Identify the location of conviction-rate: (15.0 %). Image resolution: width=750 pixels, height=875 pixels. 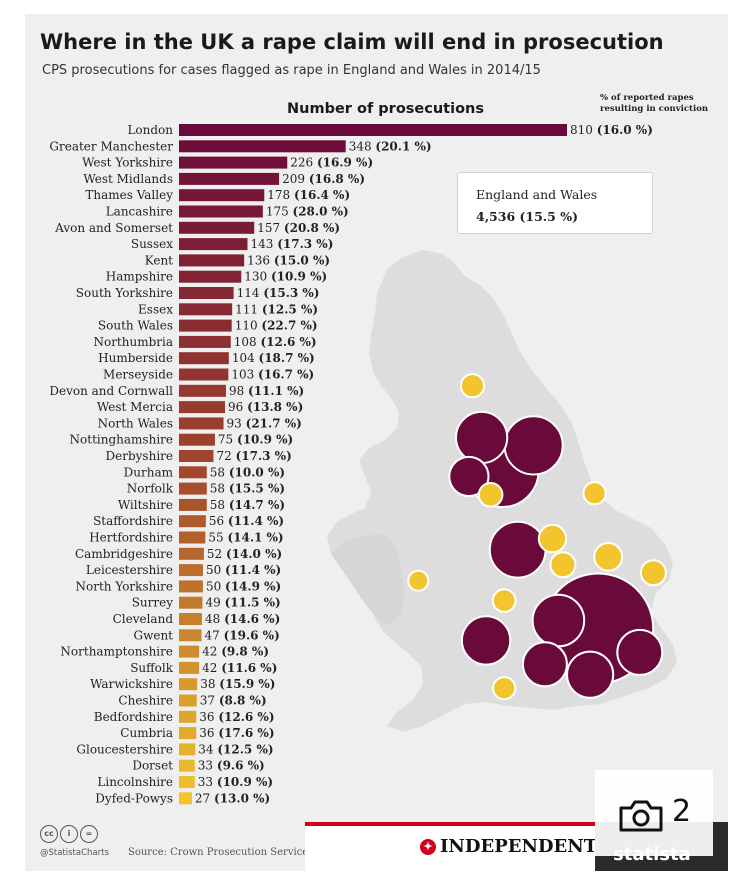
(302, 260).